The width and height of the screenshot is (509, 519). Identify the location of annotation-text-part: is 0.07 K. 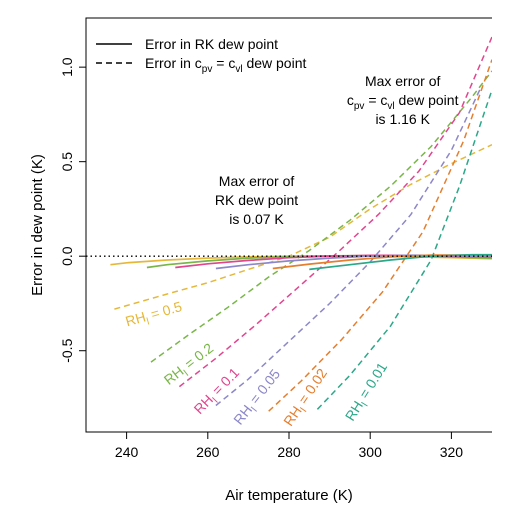
(256, 219).